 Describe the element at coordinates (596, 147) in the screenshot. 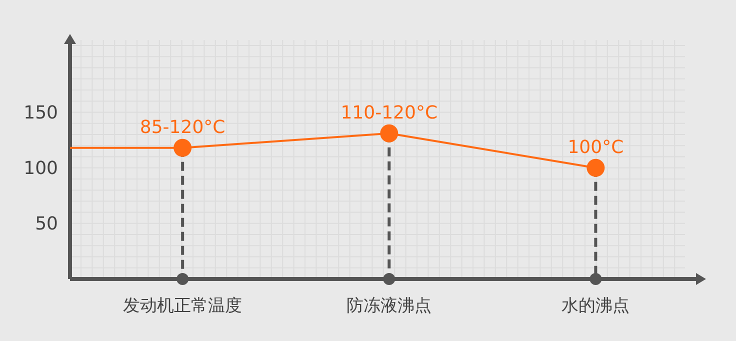

I see `data-label: 100°C` at that location.